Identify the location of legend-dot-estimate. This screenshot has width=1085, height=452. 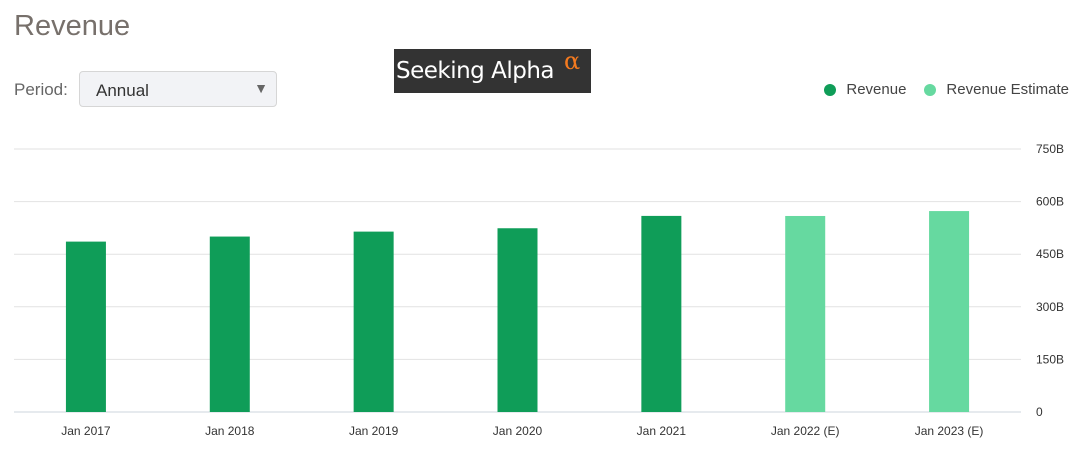
(930, 89).